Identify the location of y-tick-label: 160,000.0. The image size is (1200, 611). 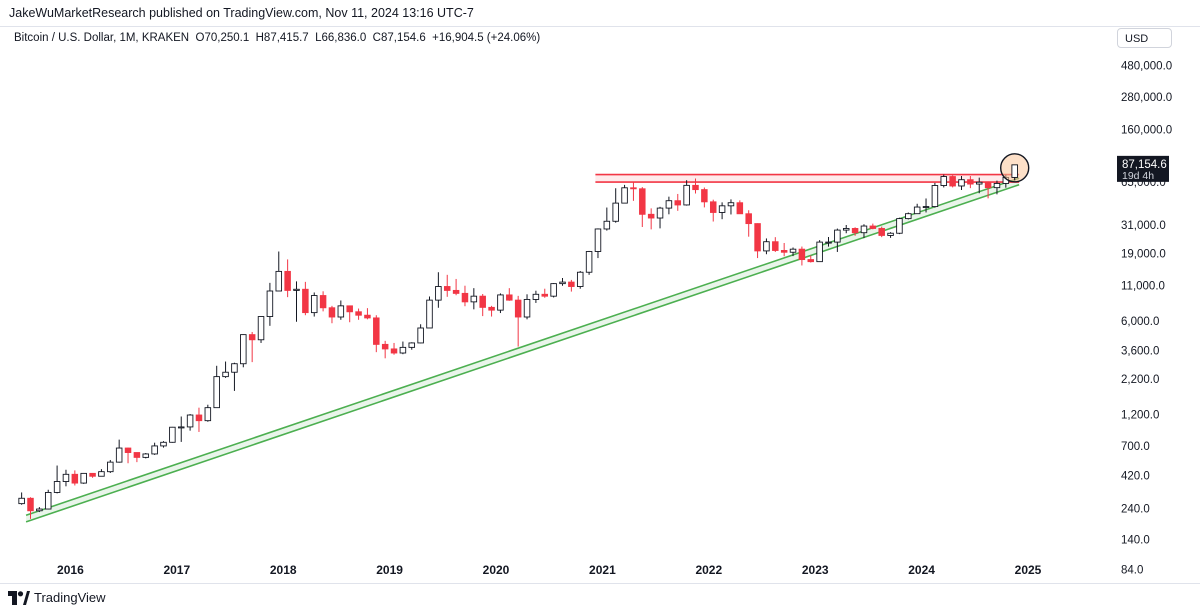
(1146, 130).